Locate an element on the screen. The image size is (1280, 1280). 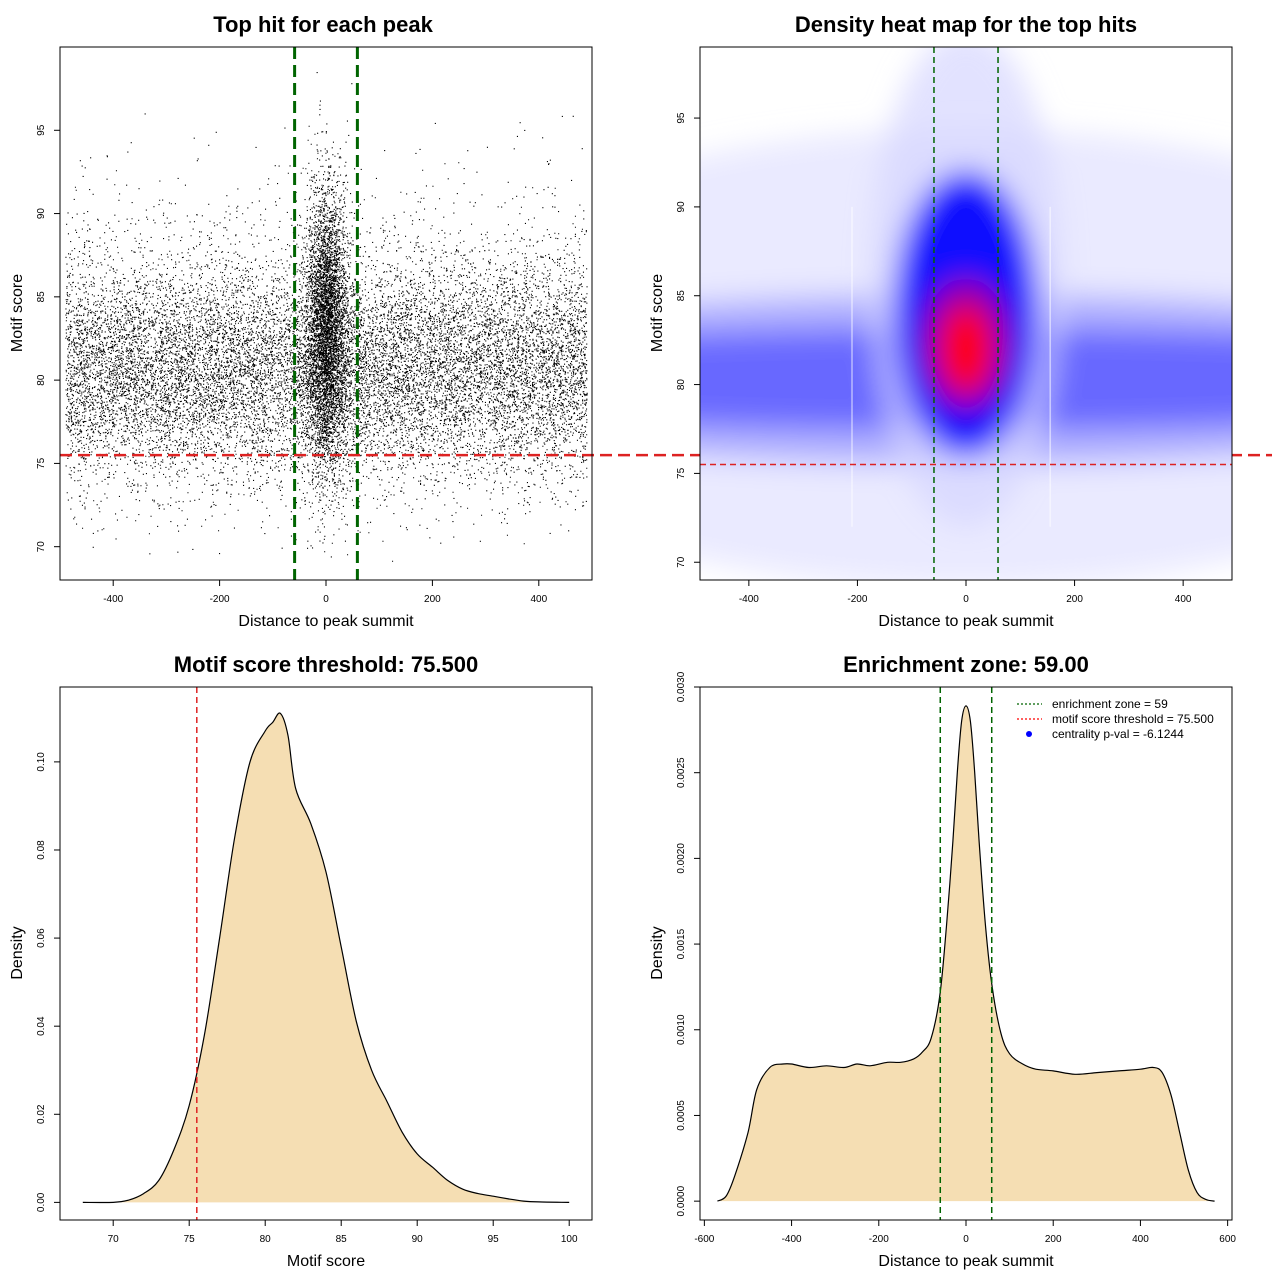
score-density-y-tick-label-3: 0.06 is located at coordinates (41, 938).